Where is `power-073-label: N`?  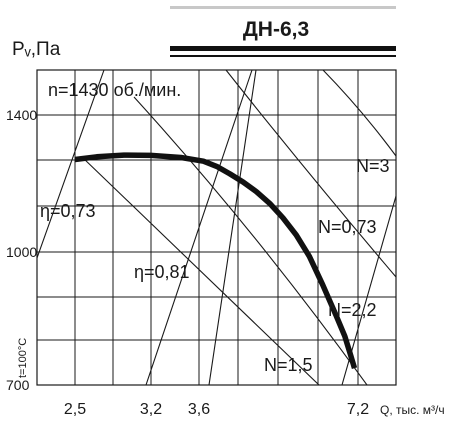 power-073-label: N is located at coordinates (324, 227).